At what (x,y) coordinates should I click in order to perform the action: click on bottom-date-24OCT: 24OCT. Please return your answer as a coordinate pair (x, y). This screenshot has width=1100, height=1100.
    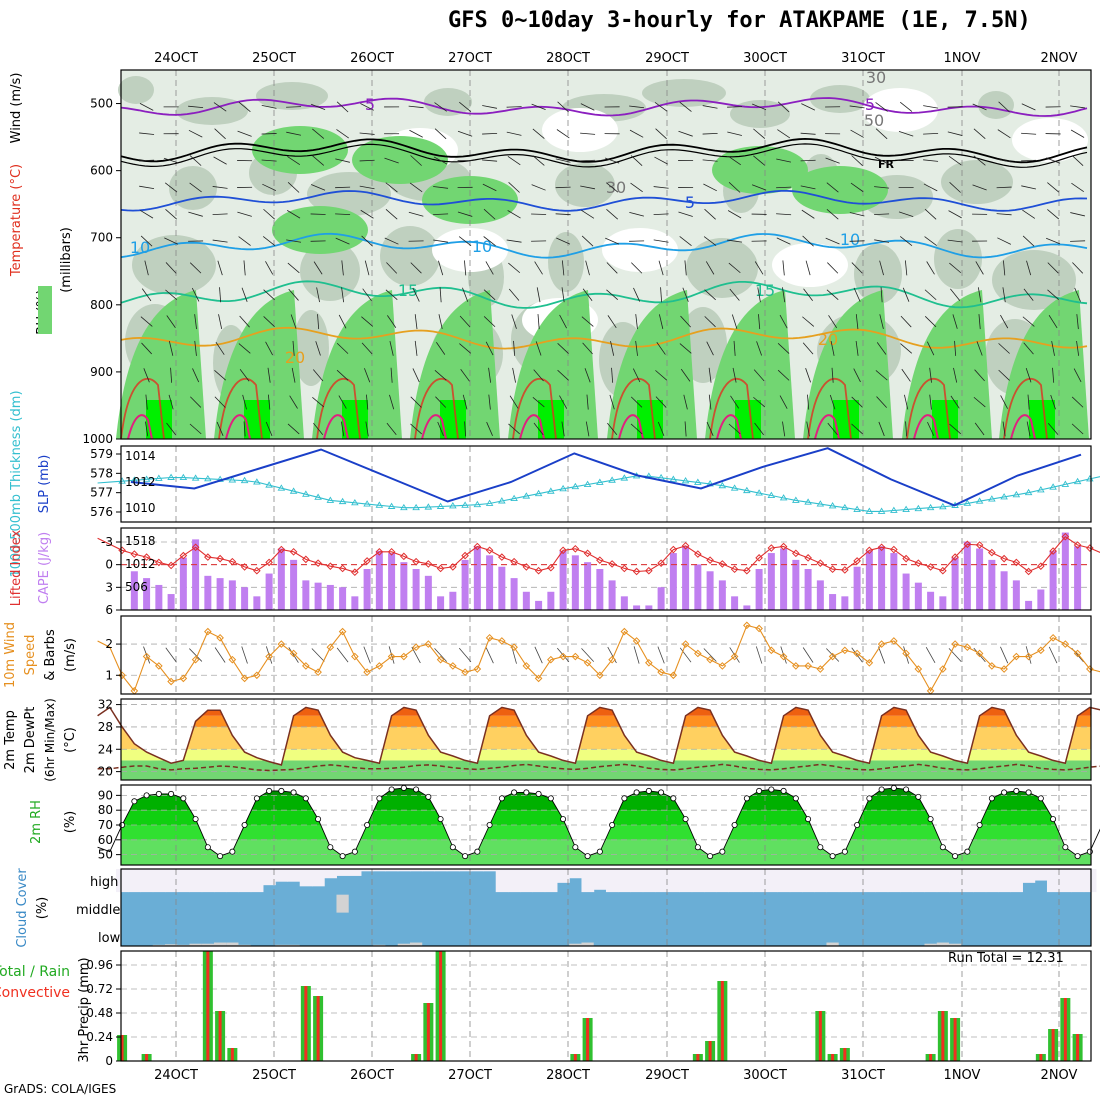
    Looking at the image, I should click on (176, 1075).